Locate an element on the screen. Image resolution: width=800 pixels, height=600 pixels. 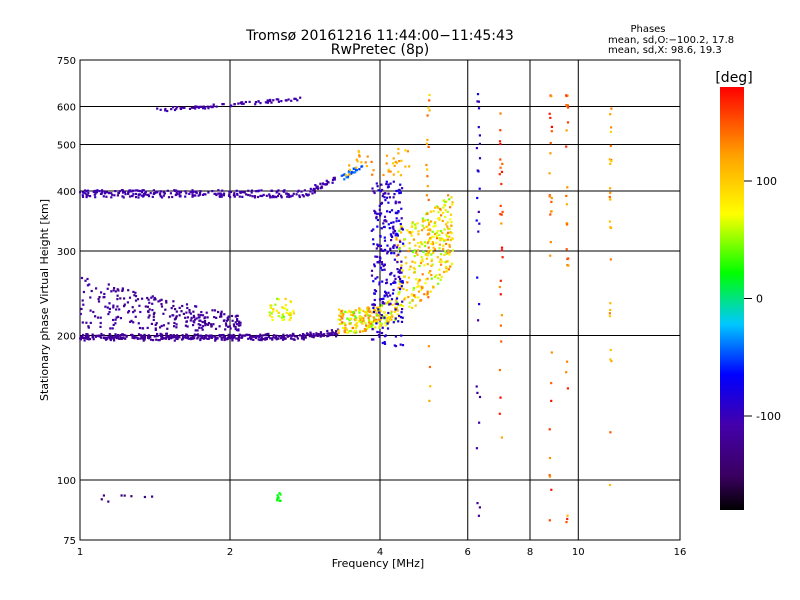
colorbar-tick-label: 0 is located at coordinates (759, 299).